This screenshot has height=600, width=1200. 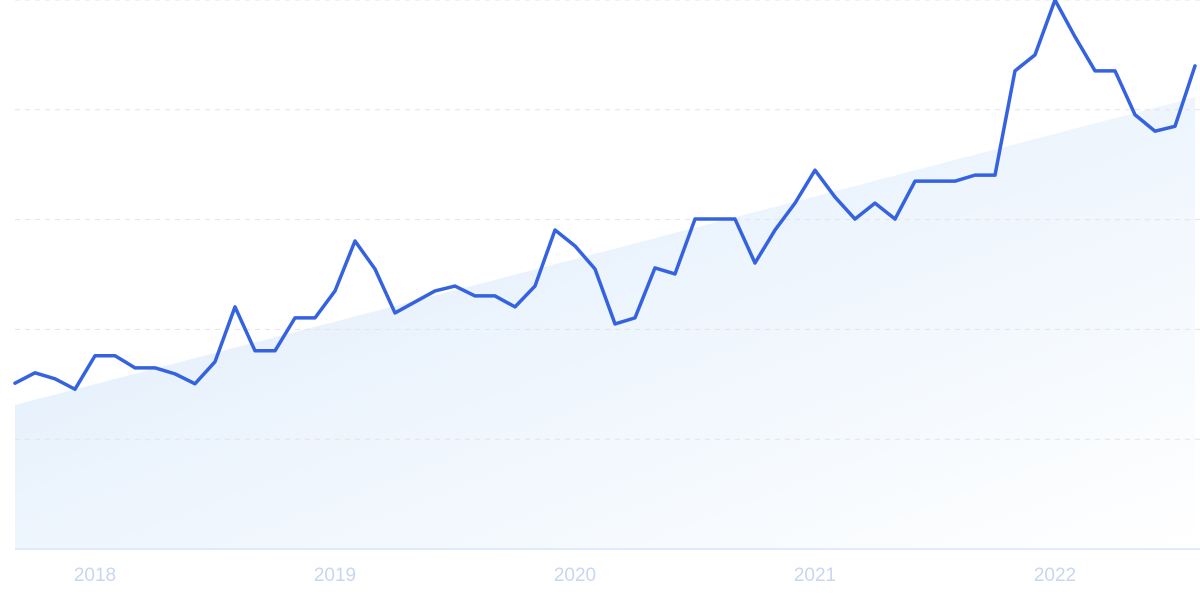 What do you see at coordinates (815, 575) in the screenshot?
I see `x-tick-label: 2021` at bounding box center [815, 575].